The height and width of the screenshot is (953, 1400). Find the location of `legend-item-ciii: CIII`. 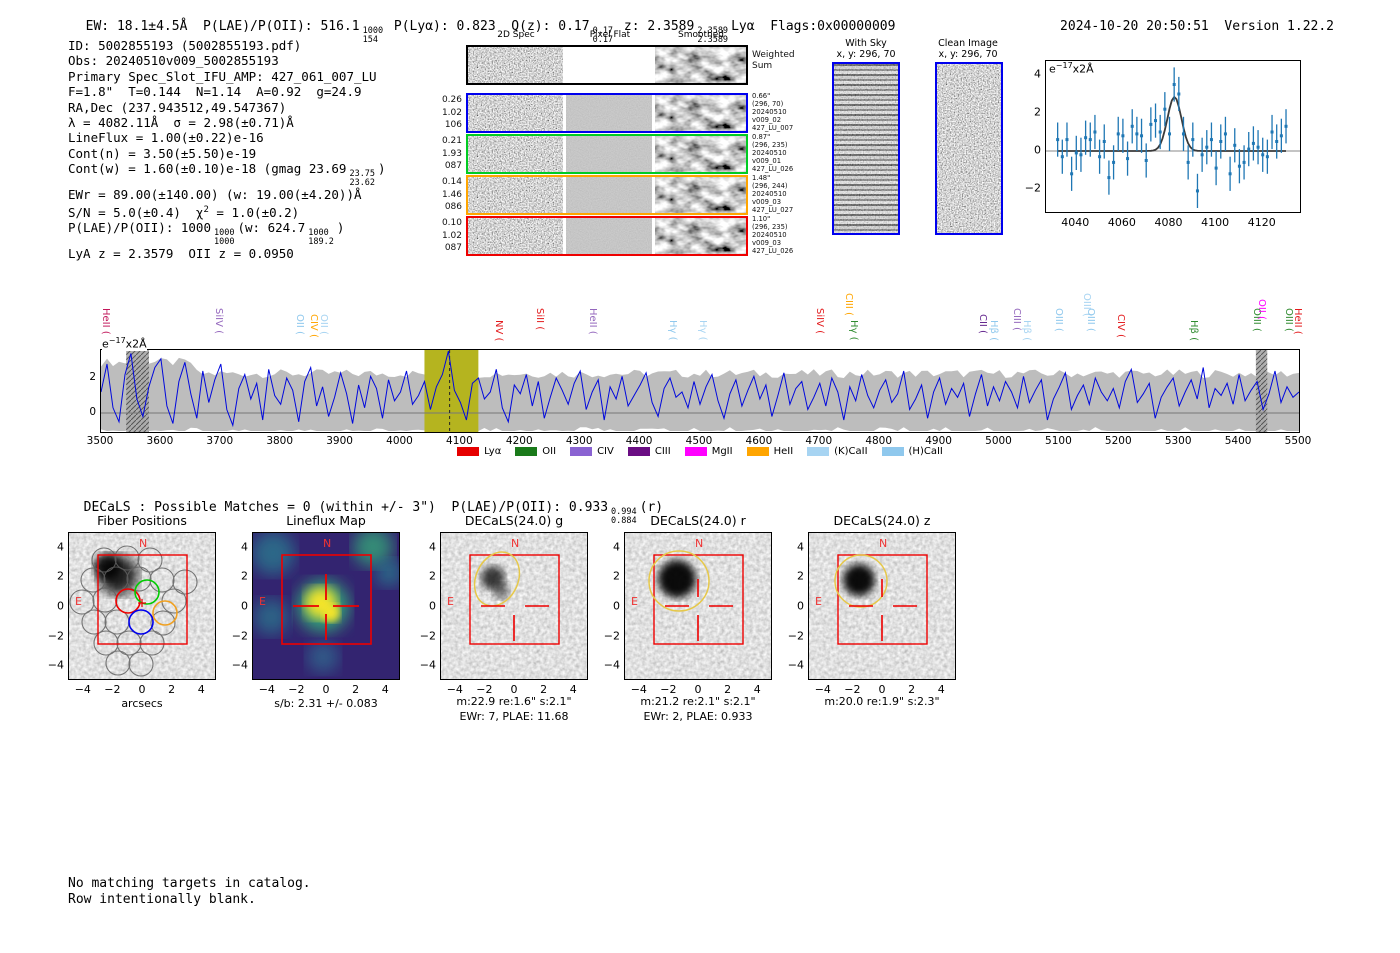

legend-item-ciii: CIII is located at coordinates (649, 451).